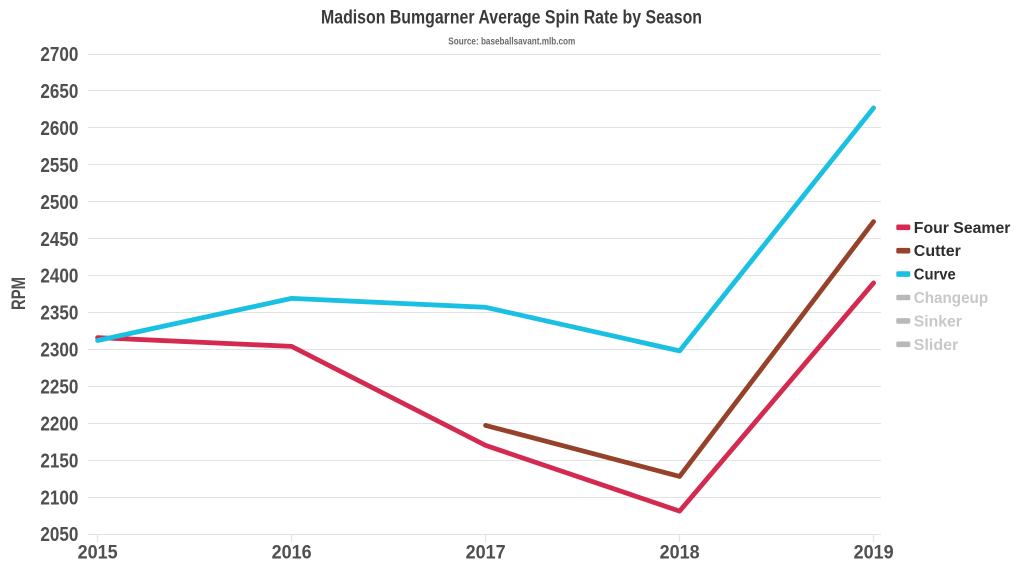 The width and height of the screenshot is (1024, 576). Describe the element at coordinates (59, 534) in the screenshot. I see `svg-text: 2050` at that location.